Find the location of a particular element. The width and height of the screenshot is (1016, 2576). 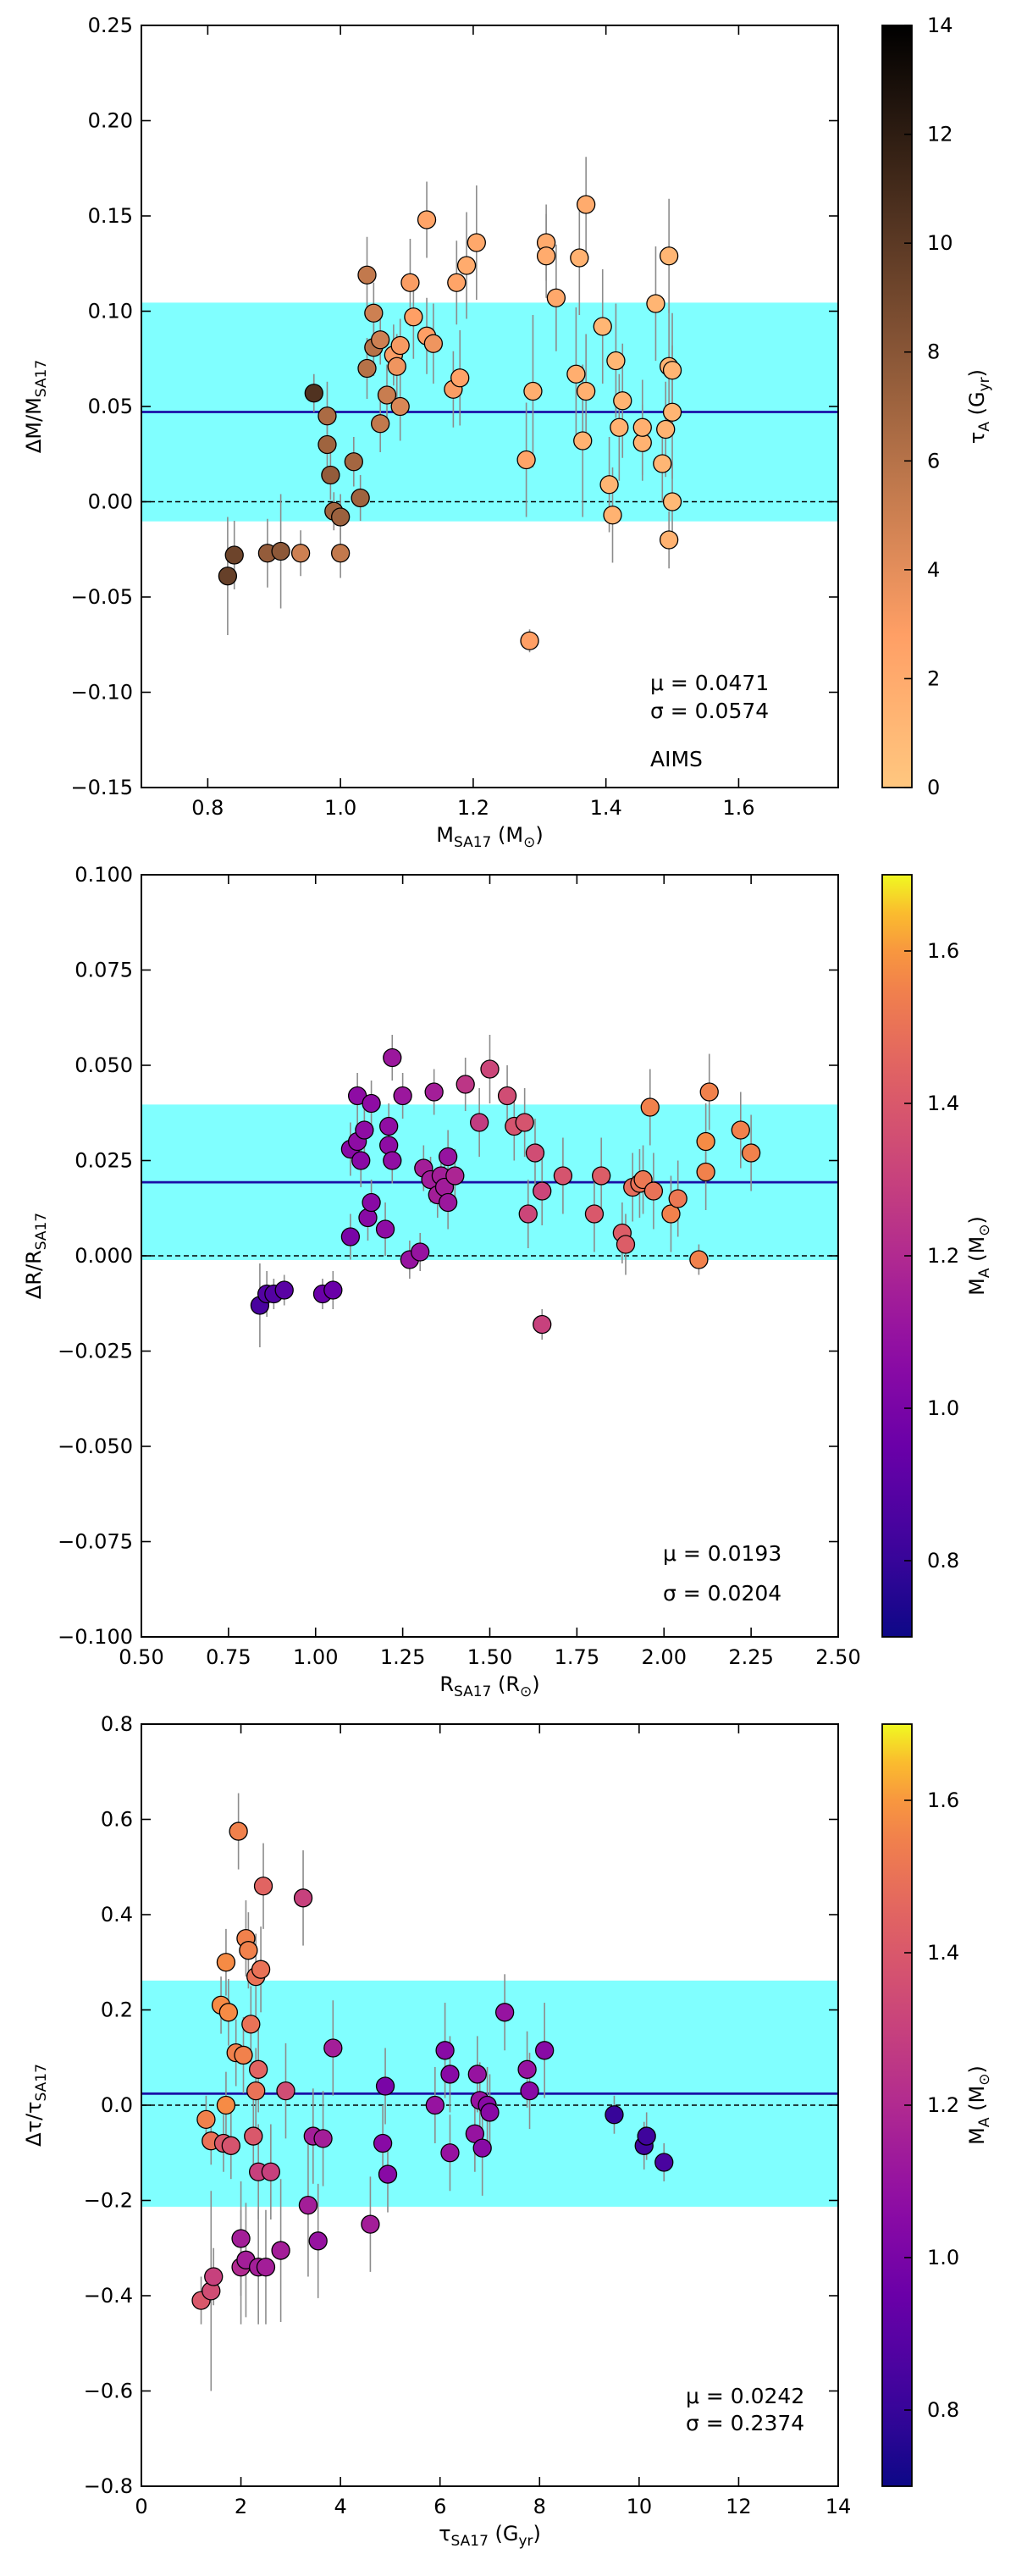

mean-annotation: μ = 0.0471 is located at coordinates (709, 683).